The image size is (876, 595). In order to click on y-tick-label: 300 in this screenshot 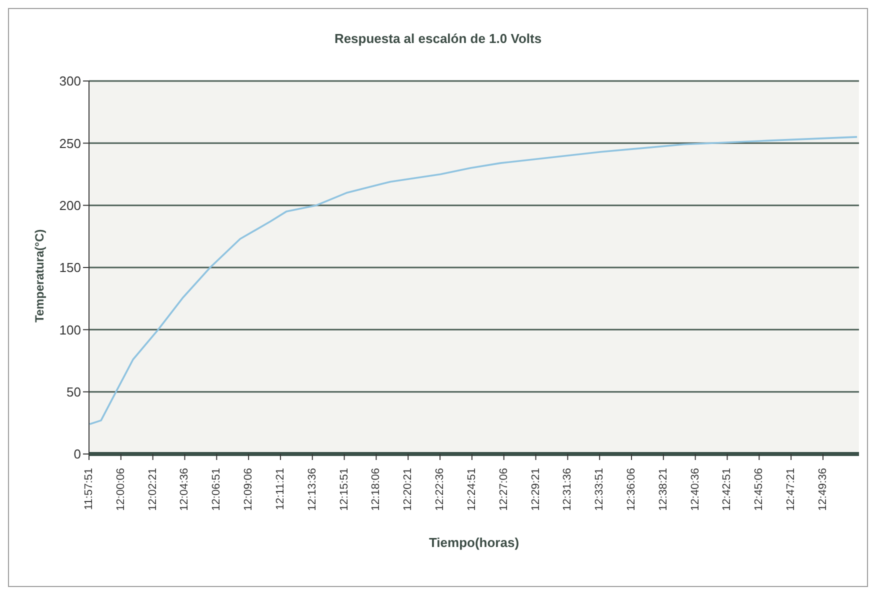, I will do `click(70, 81)`.